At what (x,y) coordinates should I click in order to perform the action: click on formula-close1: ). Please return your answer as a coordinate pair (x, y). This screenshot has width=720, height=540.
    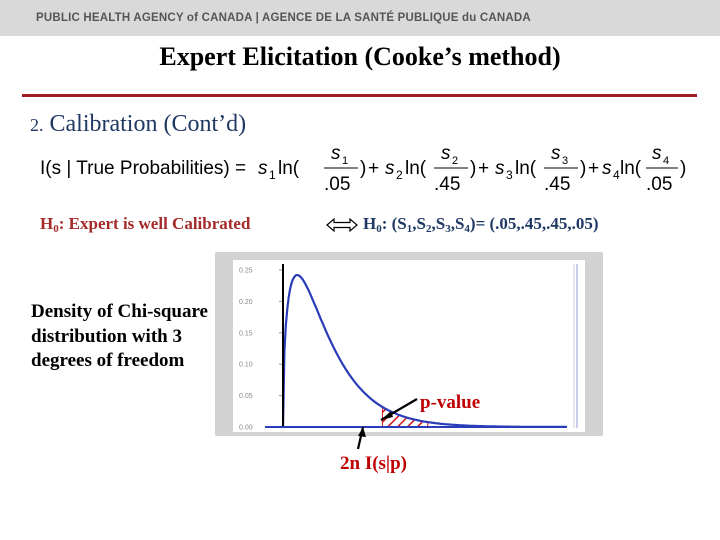
    Looking at the image, I should click on (363, 168).